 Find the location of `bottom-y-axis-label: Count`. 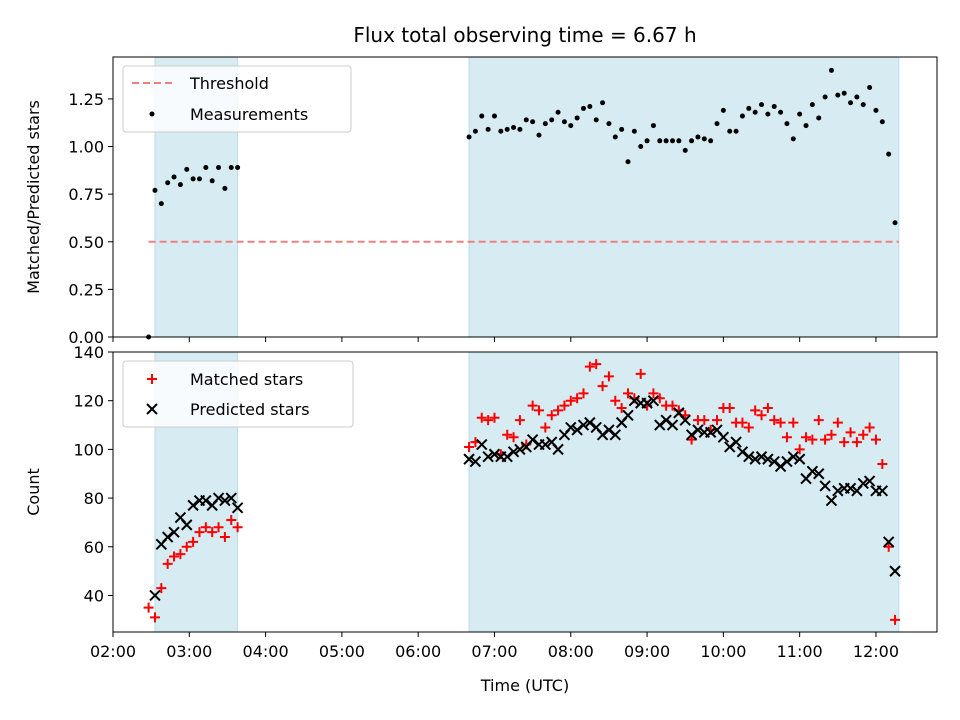

bottom-y-axis-label: Count is located at coordinates (33, 492).